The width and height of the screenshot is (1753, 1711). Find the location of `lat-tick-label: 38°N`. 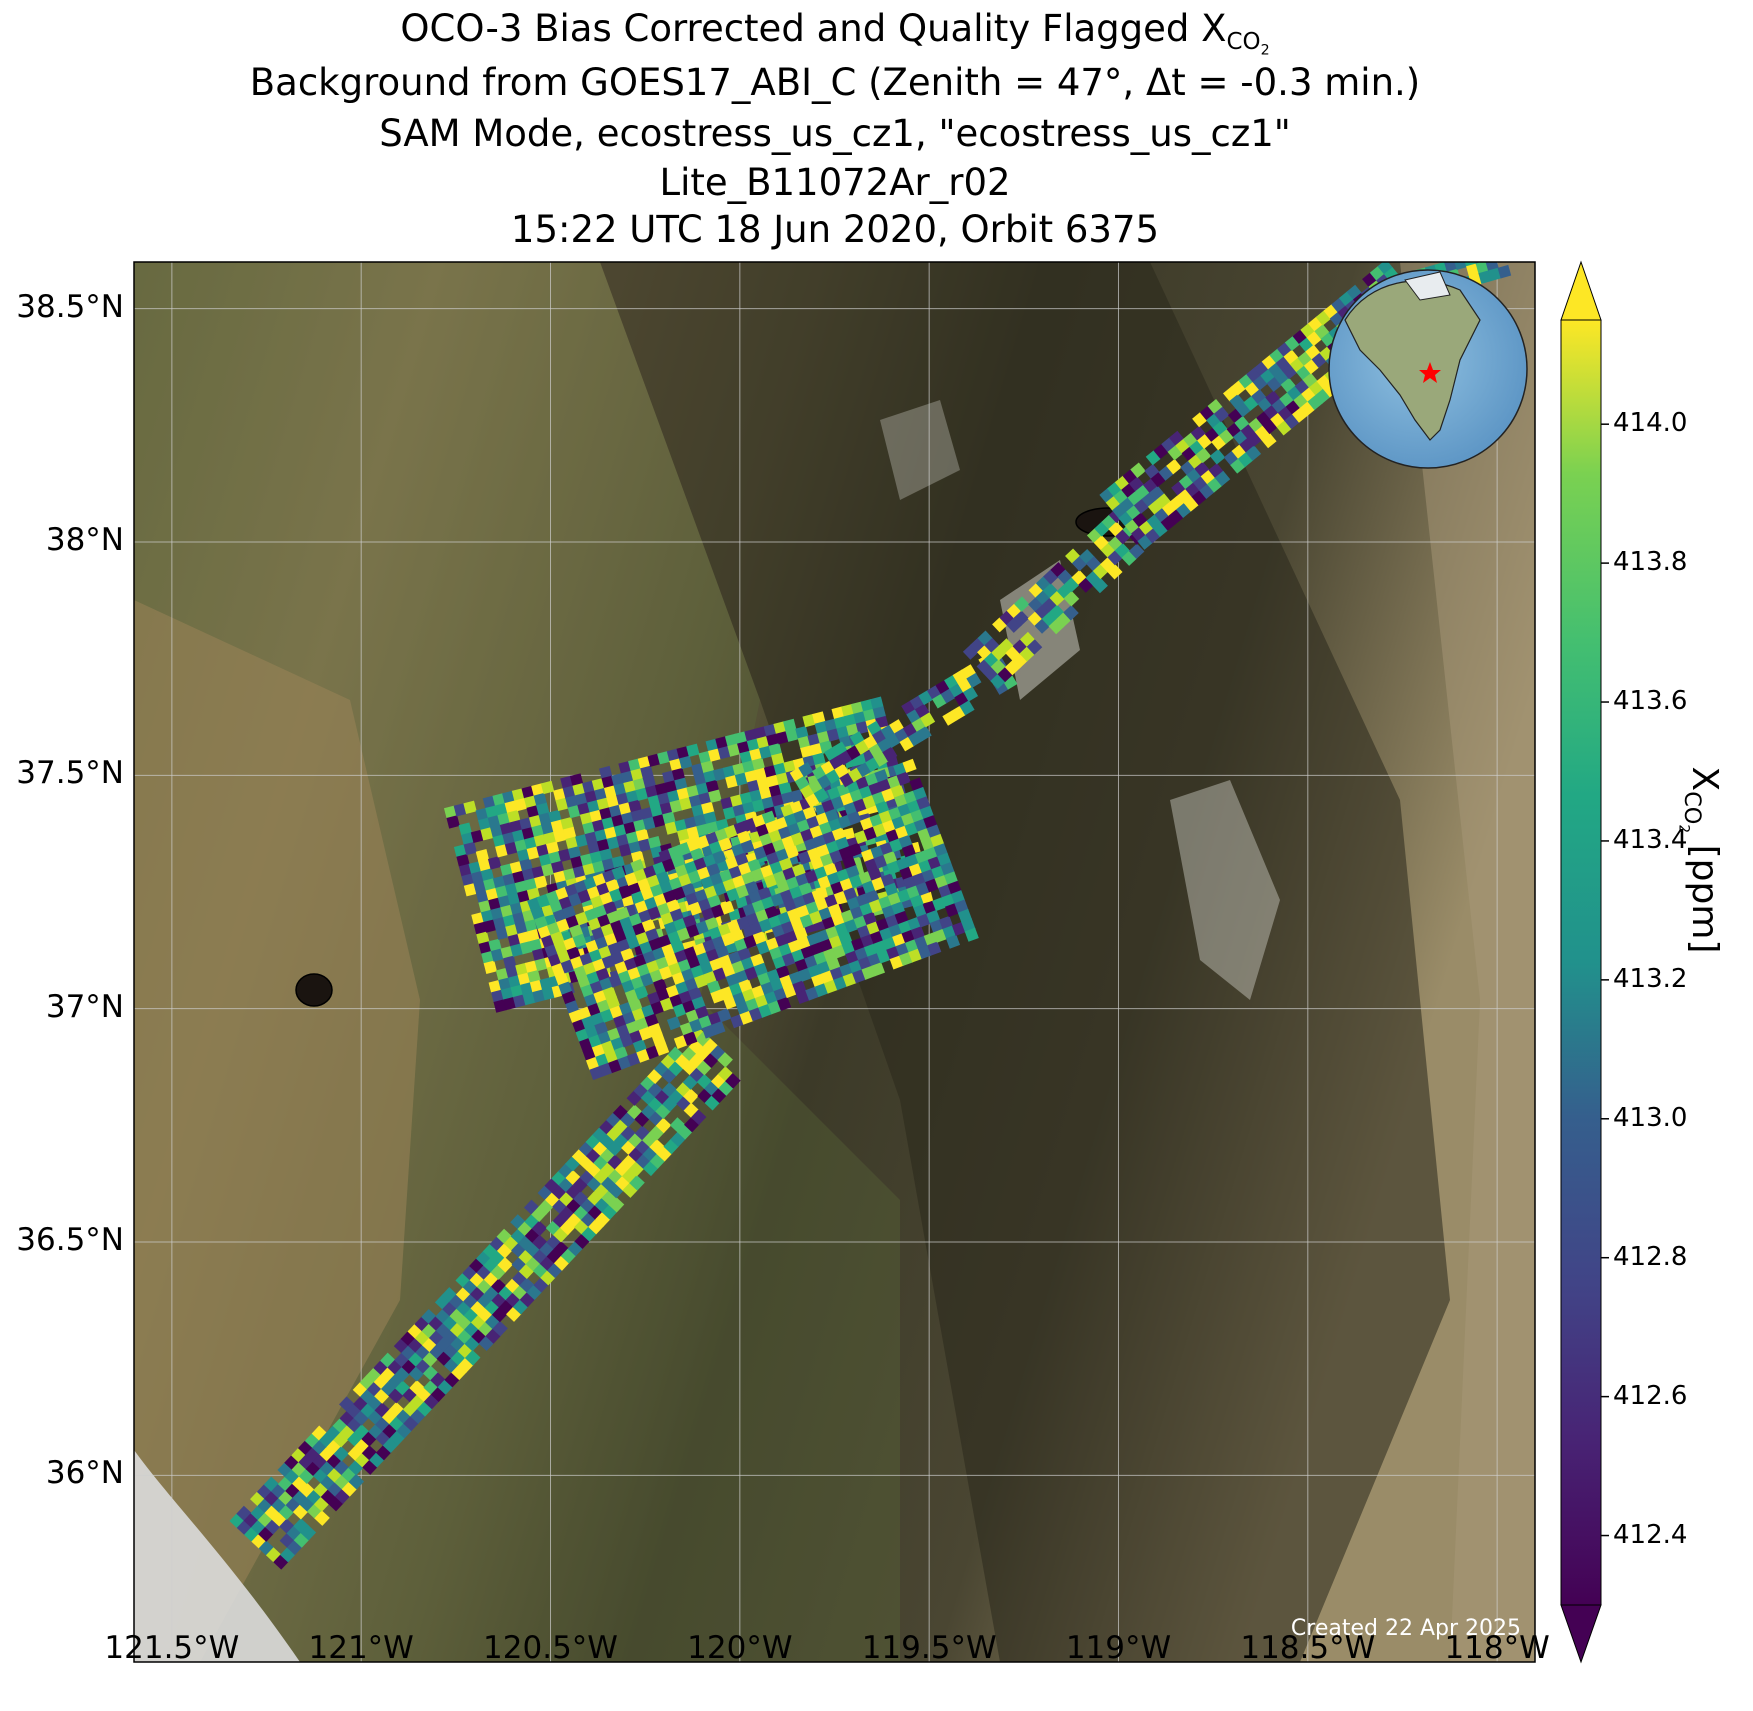

lat-tick-label: 38°N is located at coordinates (84, 540).